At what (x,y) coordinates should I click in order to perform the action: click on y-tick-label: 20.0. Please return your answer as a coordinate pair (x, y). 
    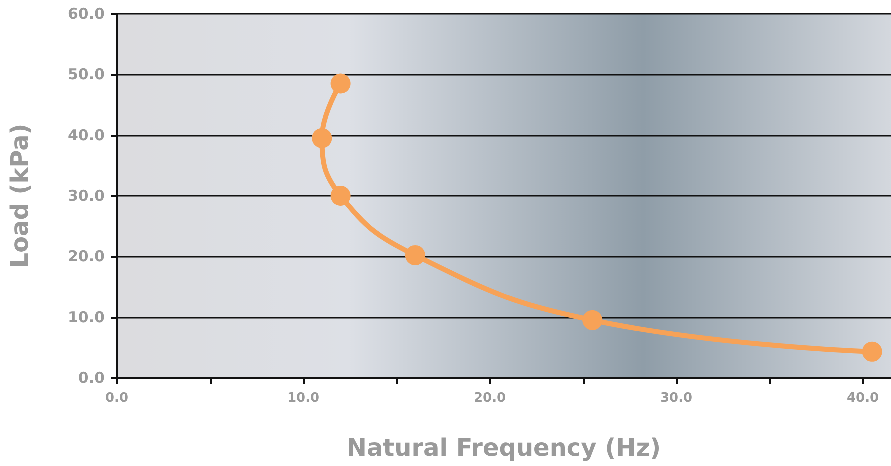
    Looking at the image, I should click on (86, 257).